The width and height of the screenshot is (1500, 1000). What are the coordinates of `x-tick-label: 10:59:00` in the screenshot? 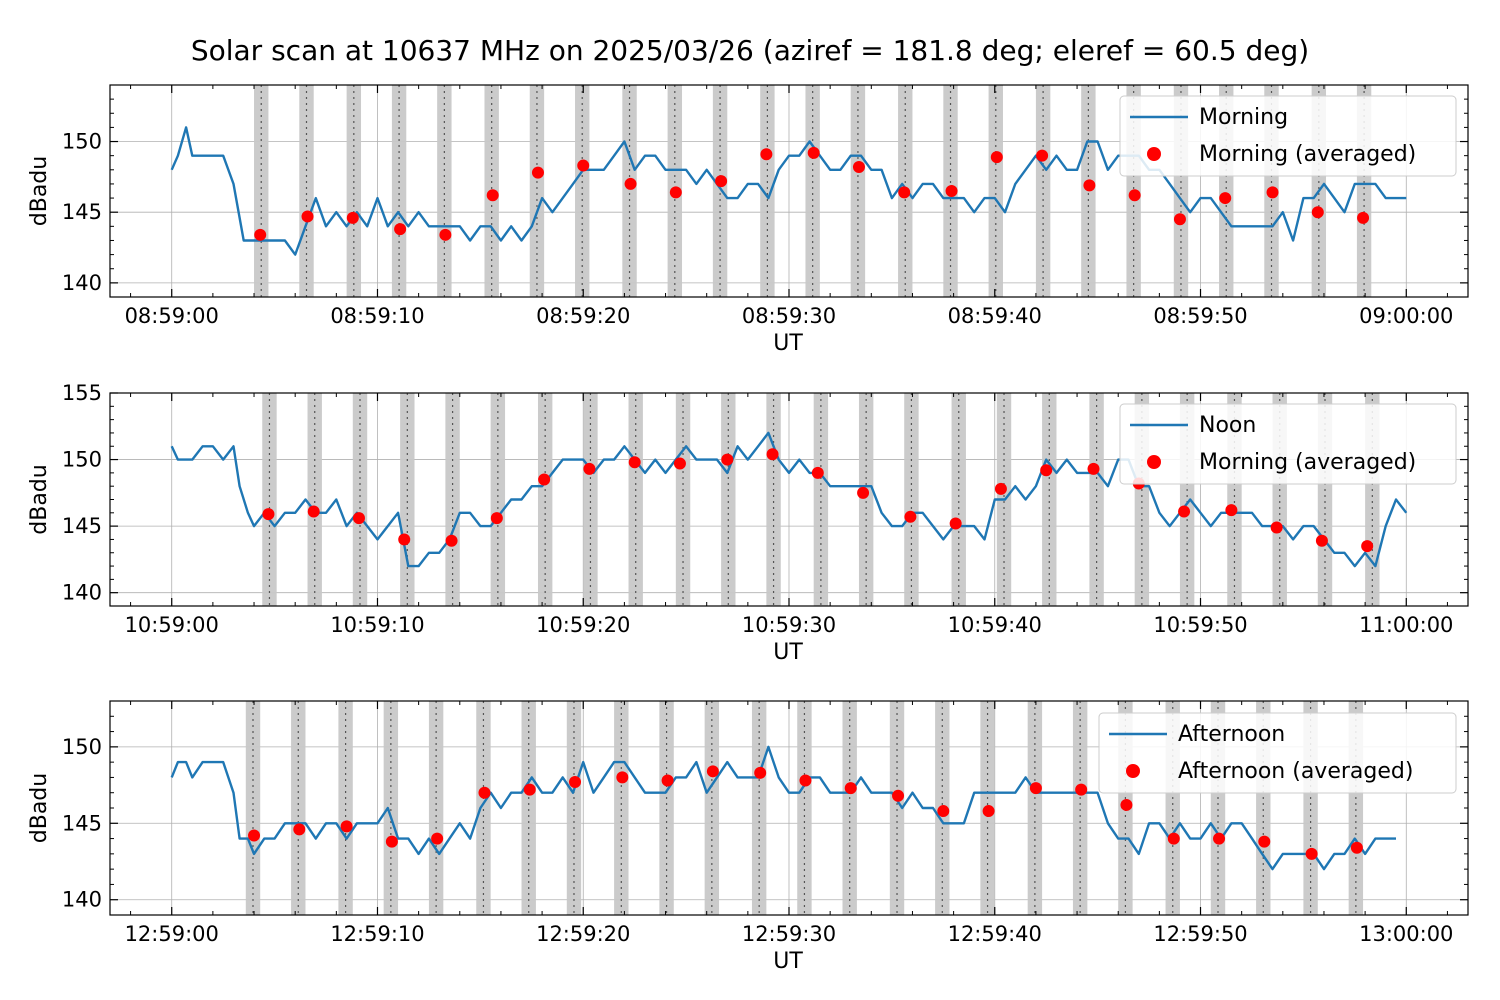 It's located at (172, 625).